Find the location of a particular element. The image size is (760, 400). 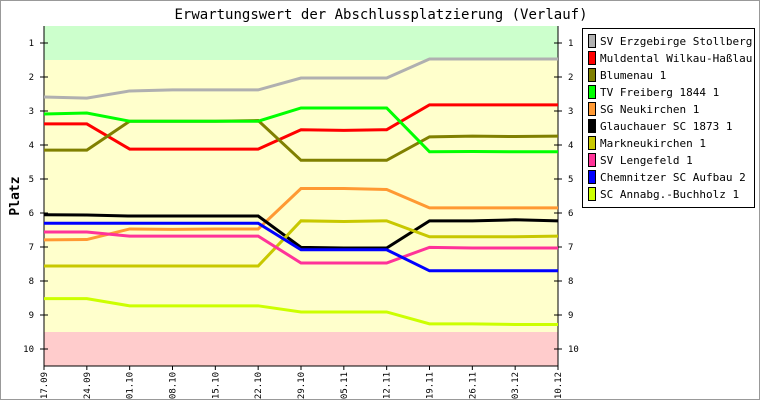

y-axis-label: Platz is located at coordinates (15, 195).